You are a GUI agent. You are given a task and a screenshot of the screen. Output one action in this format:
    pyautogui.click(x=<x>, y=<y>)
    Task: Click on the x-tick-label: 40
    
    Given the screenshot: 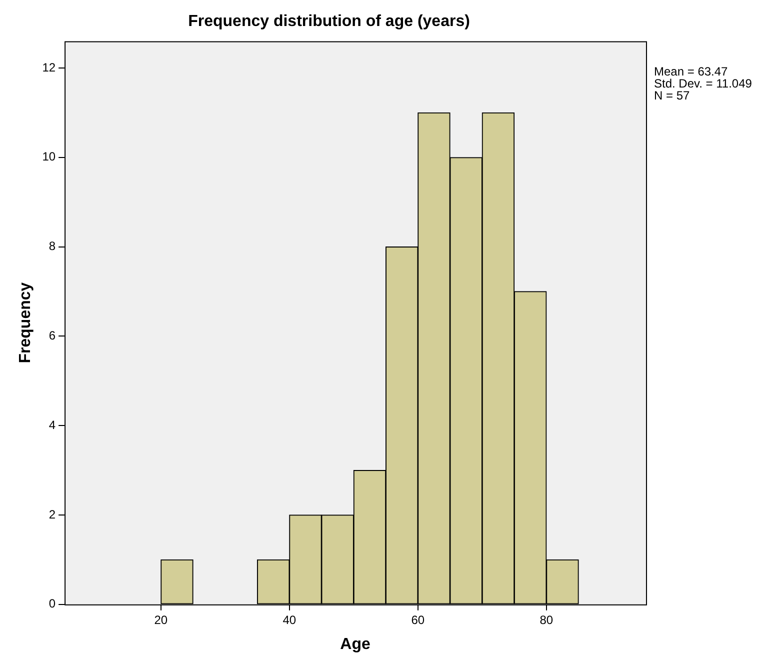 What is the action you would take?
    pyautogui.click(x=289, y=619)
    